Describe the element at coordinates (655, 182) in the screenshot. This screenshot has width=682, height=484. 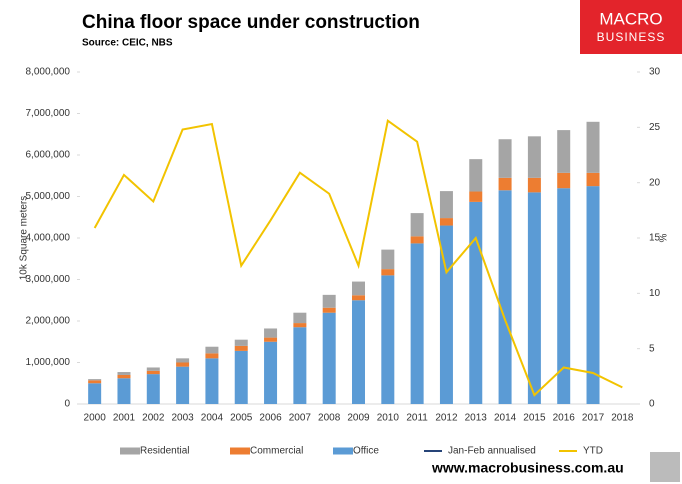
I see `y2-tick-label: 20` at that location.